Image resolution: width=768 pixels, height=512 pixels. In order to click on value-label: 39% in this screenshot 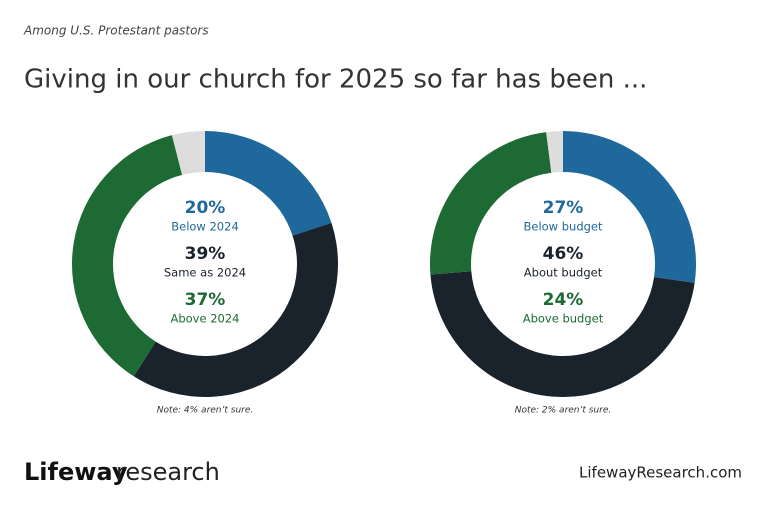, I will do `click(205, 254)`.